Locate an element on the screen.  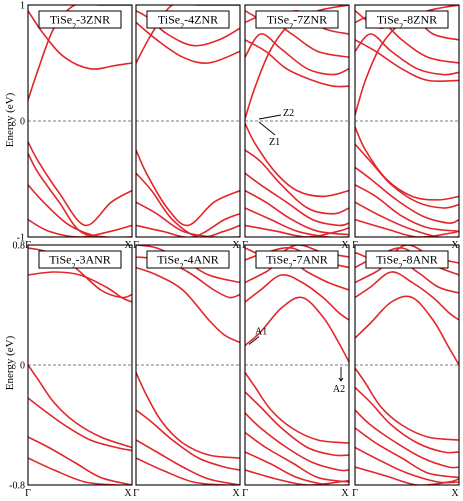
panel-title: TiSe2-7ZNR is located at coordinates (297, 22).